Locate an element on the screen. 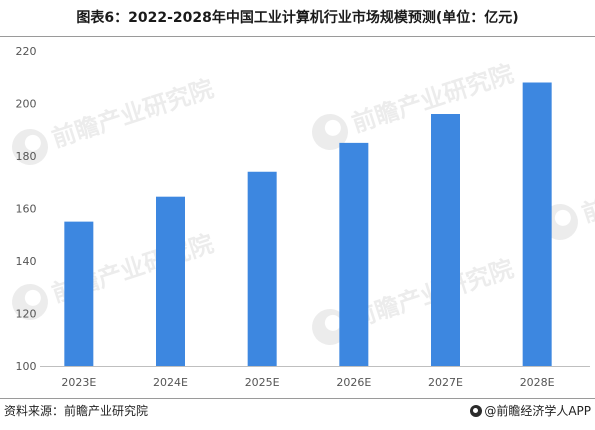 This screenshot has width=595, height=430. y-tick-label: 140 is located at coordinates (26, 261).